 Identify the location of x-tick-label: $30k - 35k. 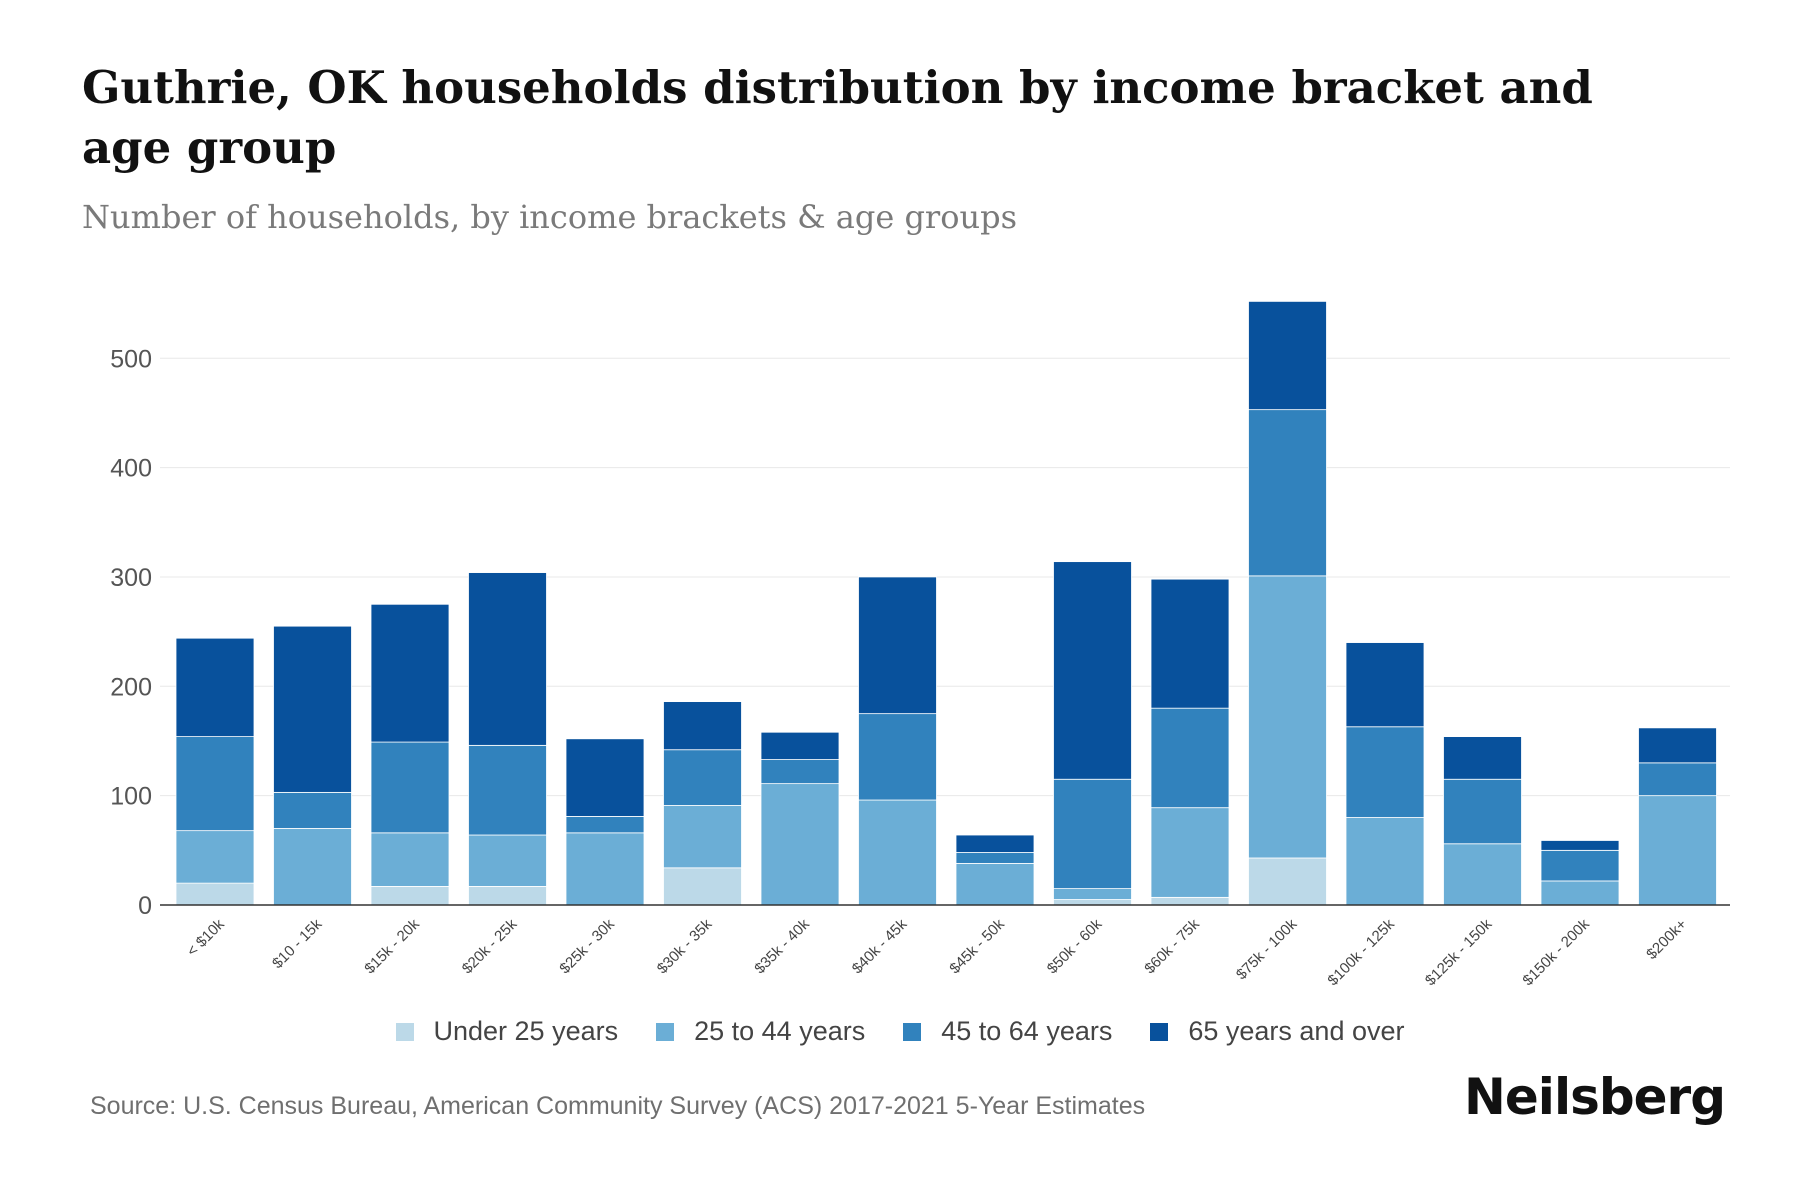
(685, 946).